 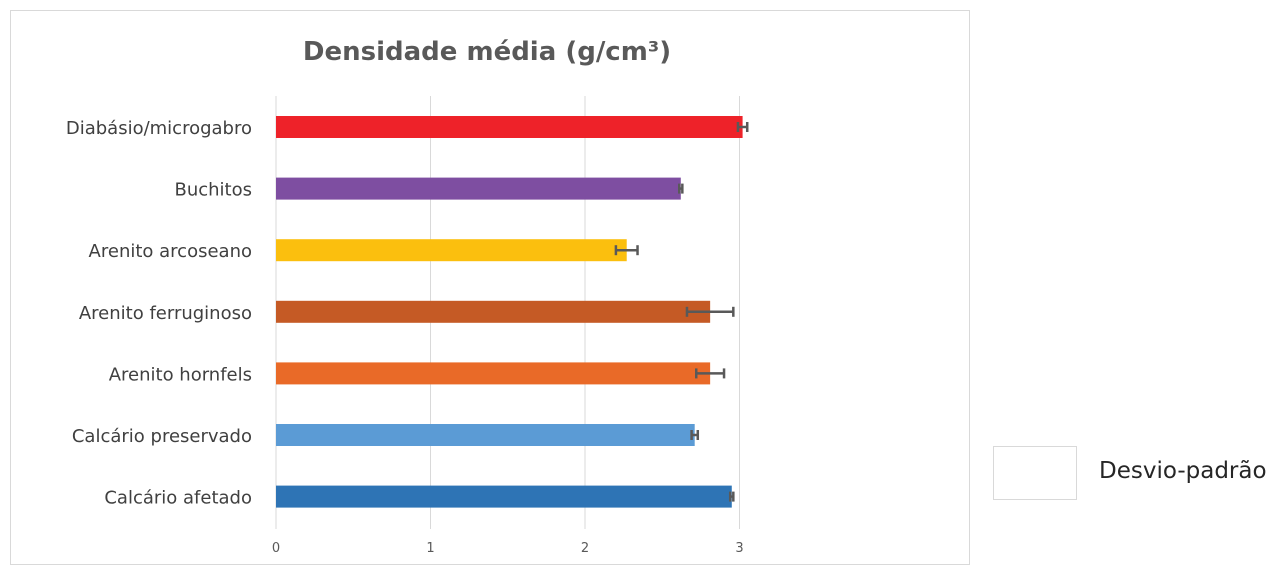 What do you see at coordinates (430, 548) in the screenshot?
I see `x-tick-label: 1` at bounding box center [430, 548].